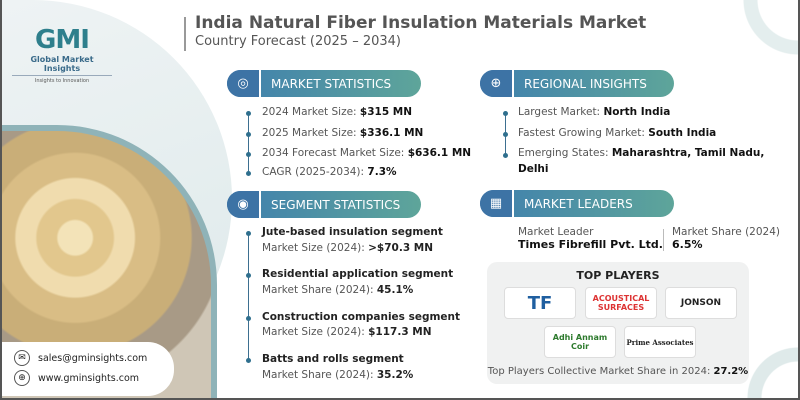  Describe the element at coordinates (329, 172) in the screenshot. I see `stat-cagr: CAGR (2025-2034): 7.3%` at that location.